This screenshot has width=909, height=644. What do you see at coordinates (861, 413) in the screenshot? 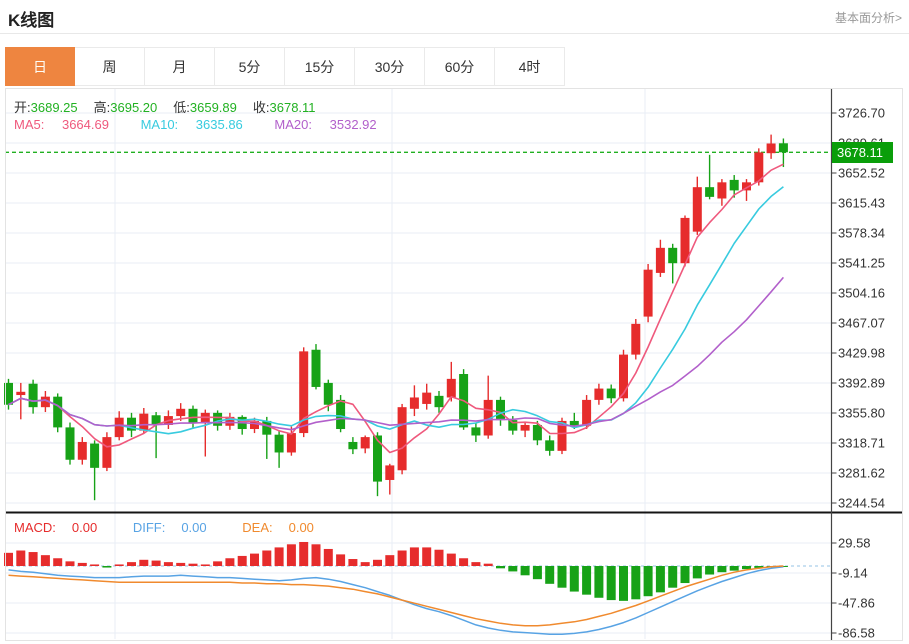
I see `y-axis-label: 3355.80` at bounding box center [861, 413].